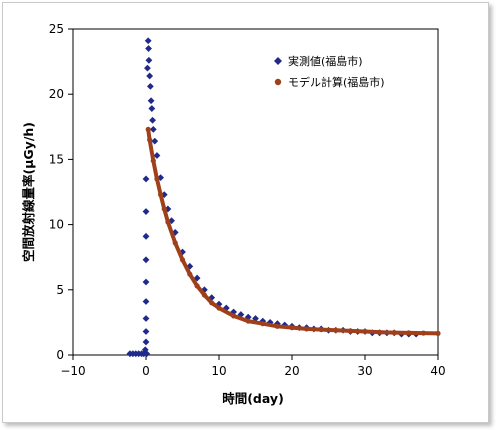  Describe the element at coordinates (28, 192) in the screenshot. I see `y-axis-label: 空間放射線量率(μGy/h)` at that location.